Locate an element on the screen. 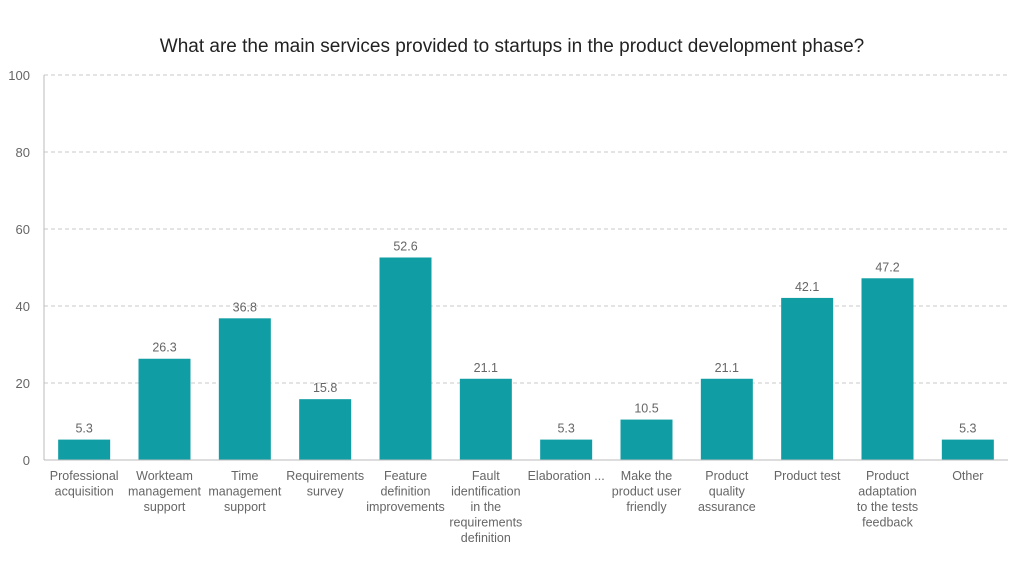 The image size is (1024, 580). data-label: 42.1 is located at coordinates (807, 287).